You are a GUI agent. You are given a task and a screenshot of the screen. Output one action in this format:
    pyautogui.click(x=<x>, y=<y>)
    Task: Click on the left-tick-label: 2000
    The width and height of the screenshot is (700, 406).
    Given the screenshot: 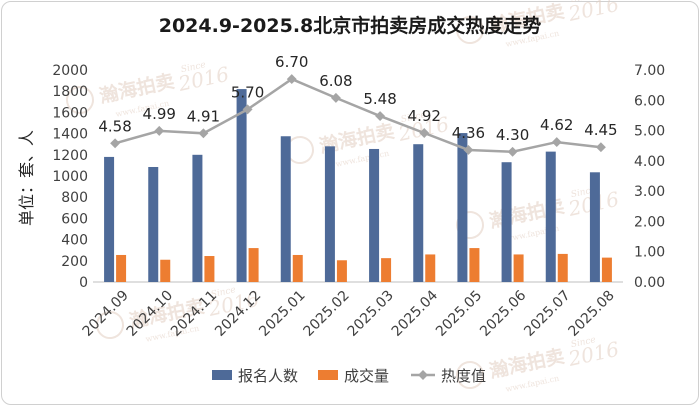 What is the action you would take?
    pyautogui.click(x=70, y=71)
    